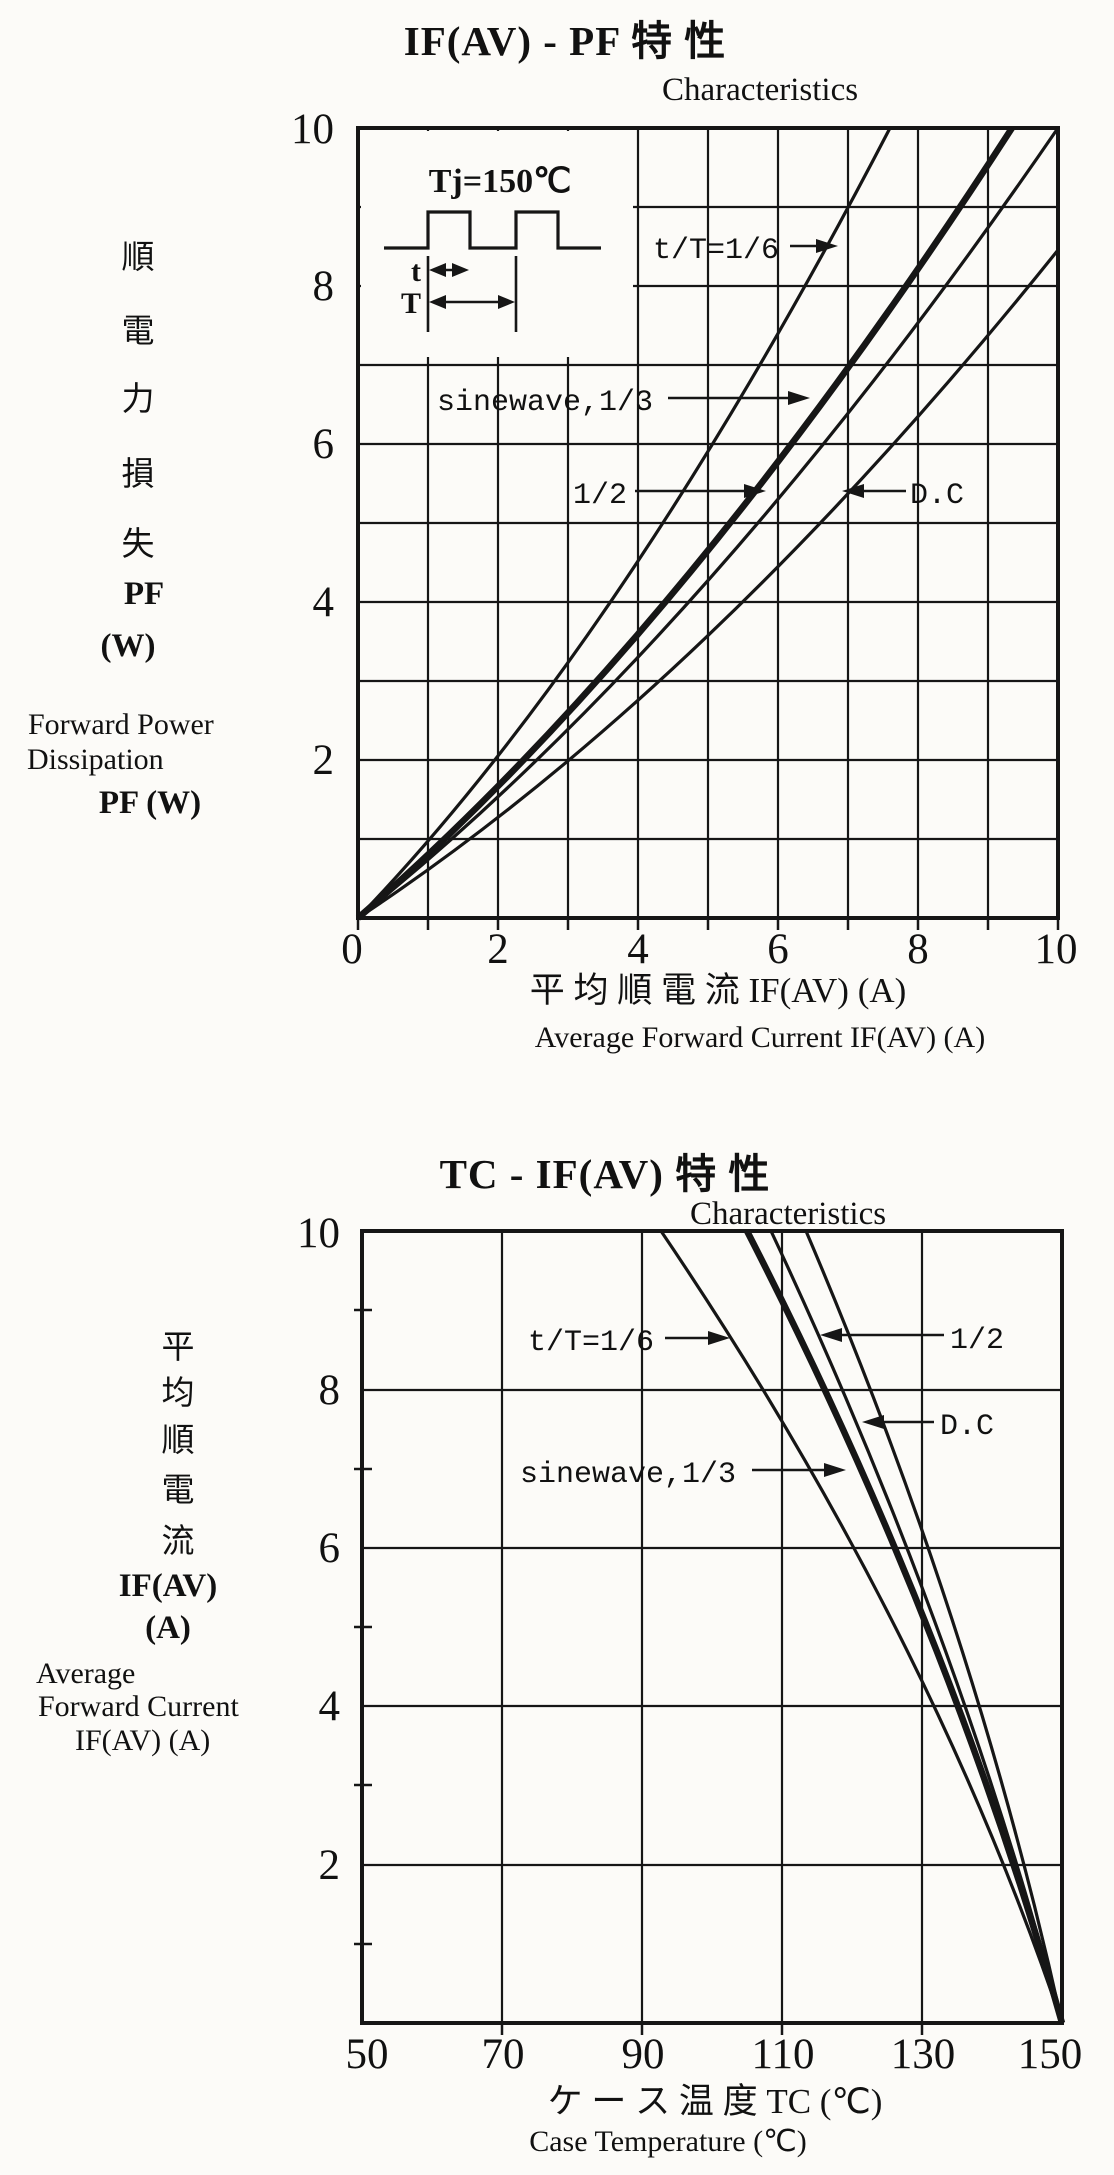 This screenshot has width=1114, height=2175. Describe the element at coordinates (605, 1174) in the screenshot. I see `chart2-title: TC - IF(AV) 特 性` at that location.